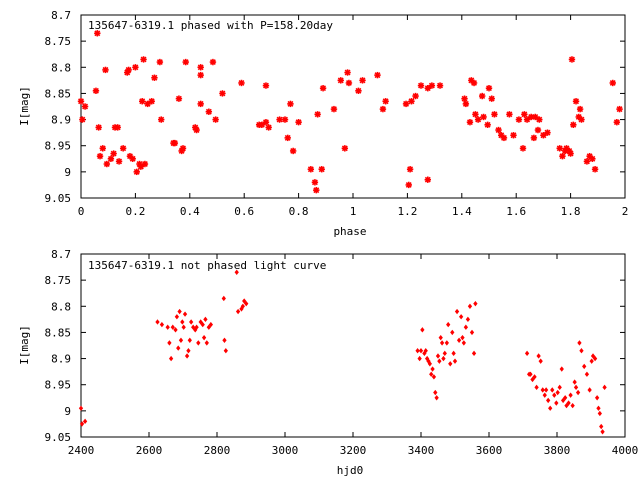 The height and width of the screenshot is (480, 640). I want to click on y-tick-label: 8.8, so click(61, 67).